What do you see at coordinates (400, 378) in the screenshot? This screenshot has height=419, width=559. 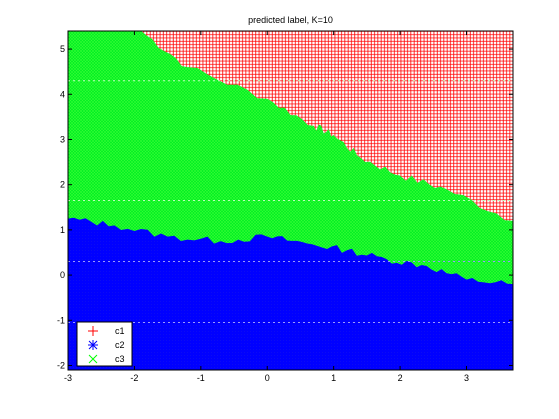 I see `x-tick-label: 2` at bounding box center [400, 378].